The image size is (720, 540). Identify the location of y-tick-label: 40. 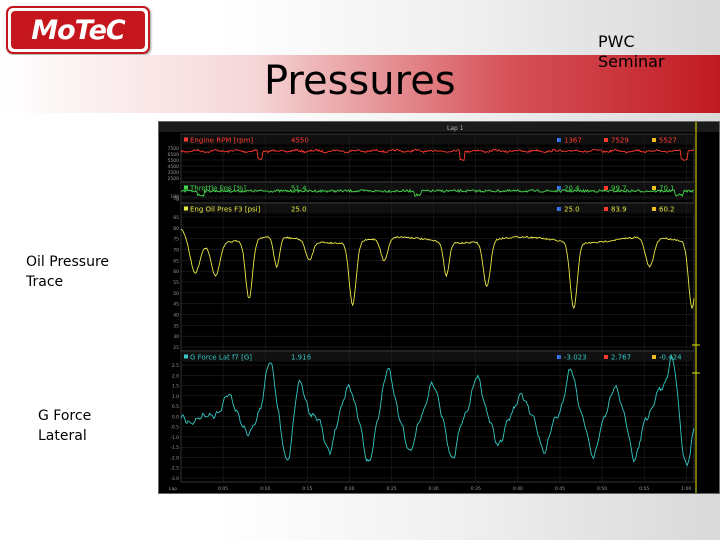
(176, 316).